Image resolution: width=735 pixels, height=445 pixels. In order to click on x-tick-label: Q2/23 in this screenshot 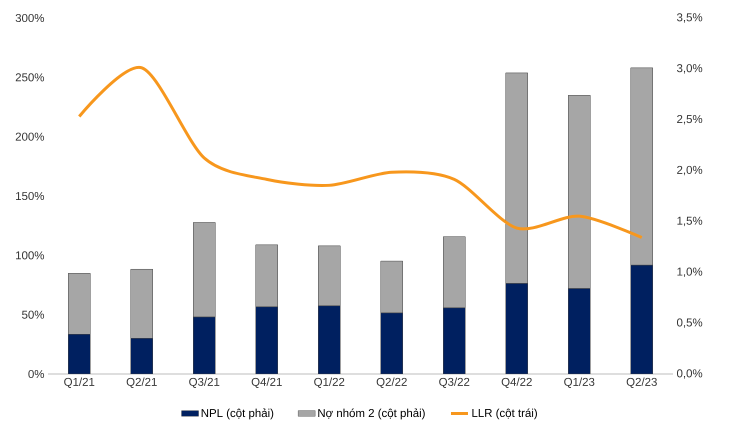, I will do `click(641, 383)`.